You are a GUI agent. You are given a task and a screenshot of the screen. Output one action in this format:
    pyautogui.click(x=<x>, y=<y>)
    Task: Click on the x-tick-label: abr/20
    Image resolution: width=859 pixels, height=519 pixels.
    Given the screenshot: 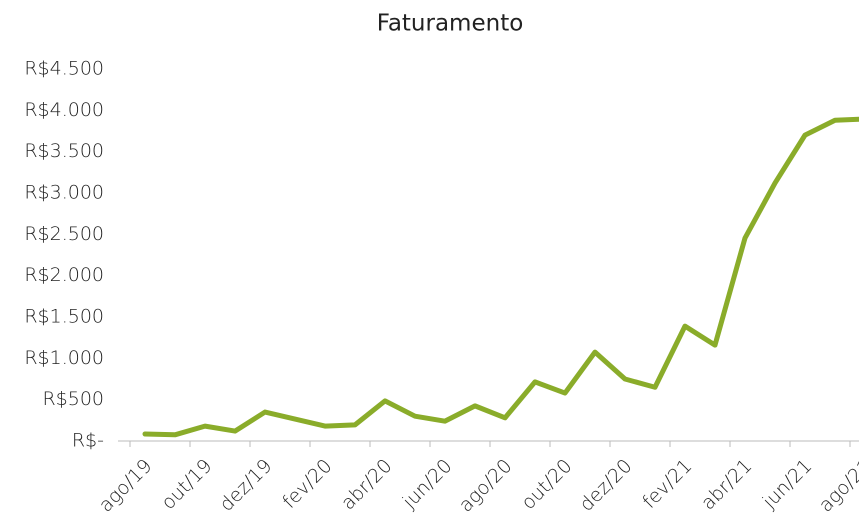 What is the action you would take?
    pyautogui.click(x=366, y=484)
    